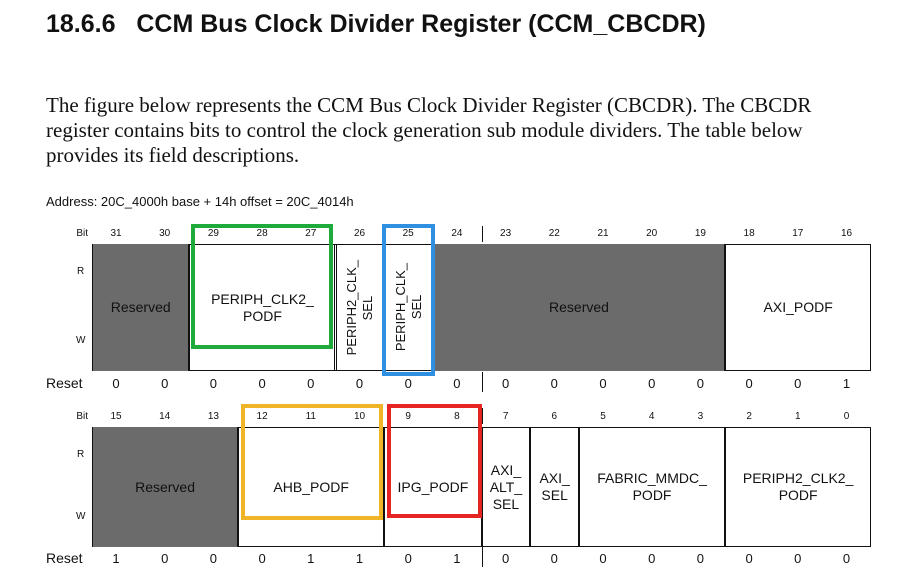  I want to click on bit-number: 6, so click(554, 416).